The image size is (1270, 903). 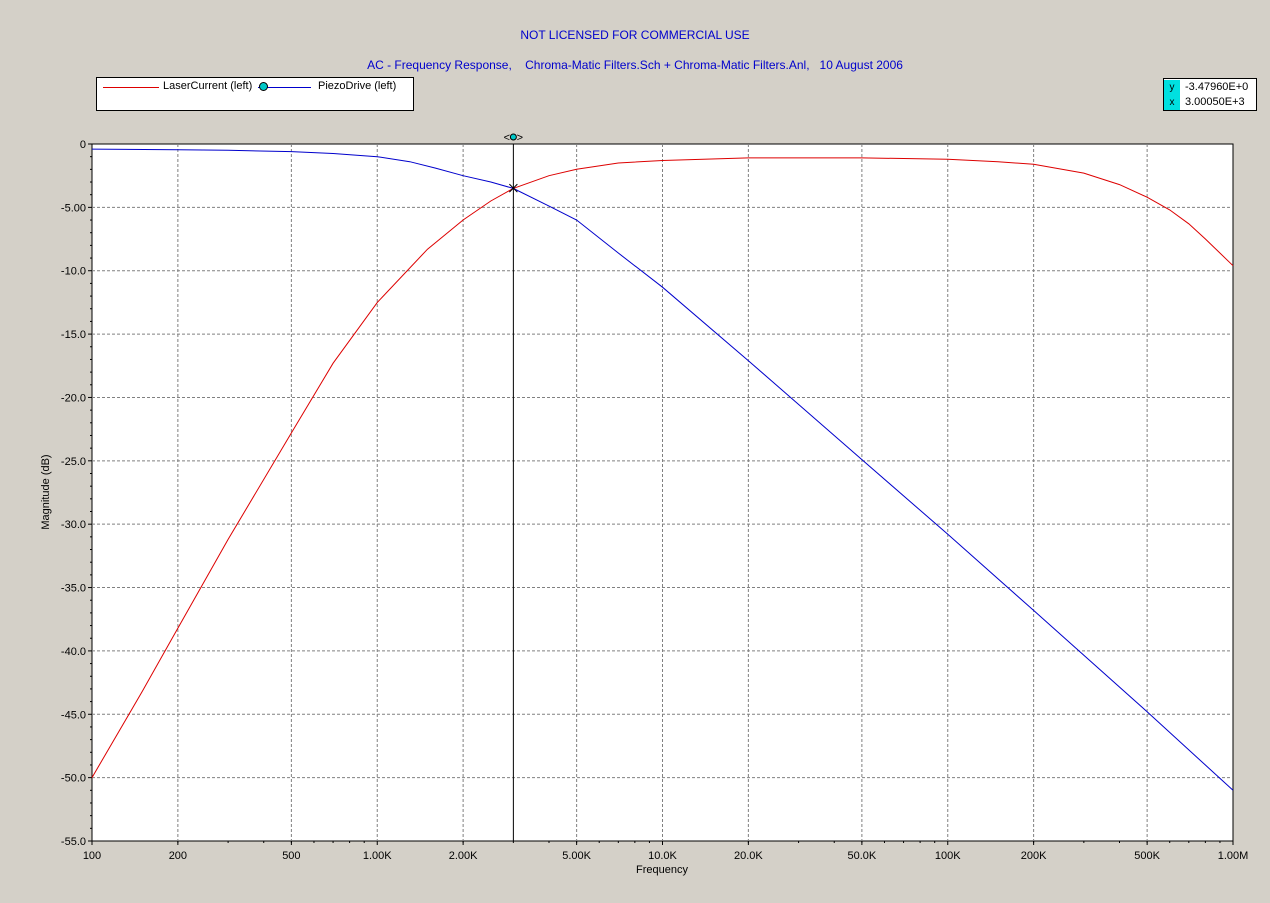 I want to click on y-tick-label: -30.0, so click(x=73, y=525).